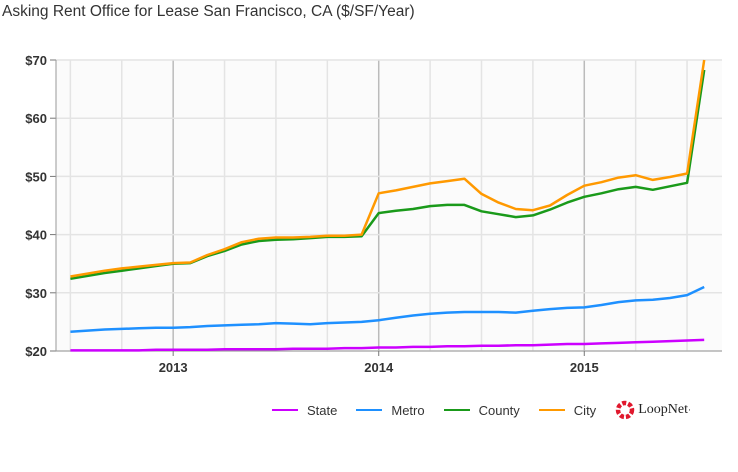 The width and height of the screenshot is (738, 472). What do you see at coordinates (36, 60) in the screenshot?
I see `y-tick-label: $70` at bounding box center [36, 60].